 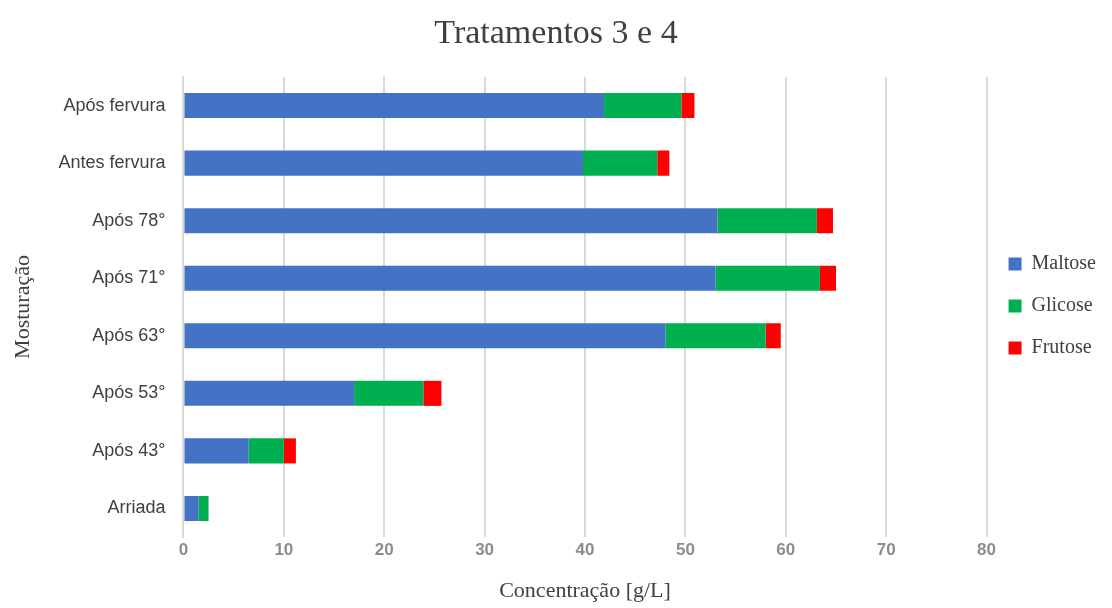 I want to click on x-tick-label: 50, so click(x=685, y=550).